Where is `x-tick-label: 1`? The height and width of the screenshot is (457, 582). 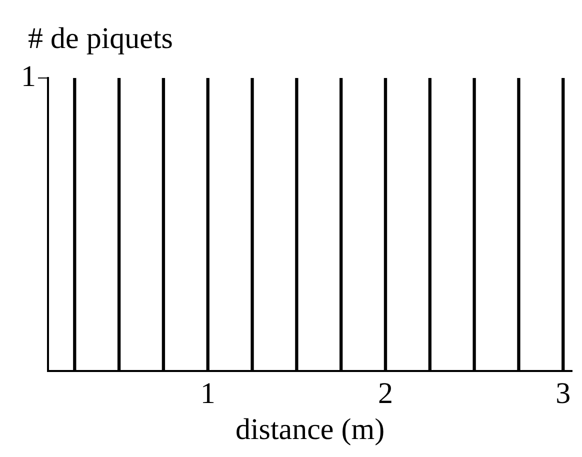
x-tick-label: 1 is located at coordinates (208, 393).